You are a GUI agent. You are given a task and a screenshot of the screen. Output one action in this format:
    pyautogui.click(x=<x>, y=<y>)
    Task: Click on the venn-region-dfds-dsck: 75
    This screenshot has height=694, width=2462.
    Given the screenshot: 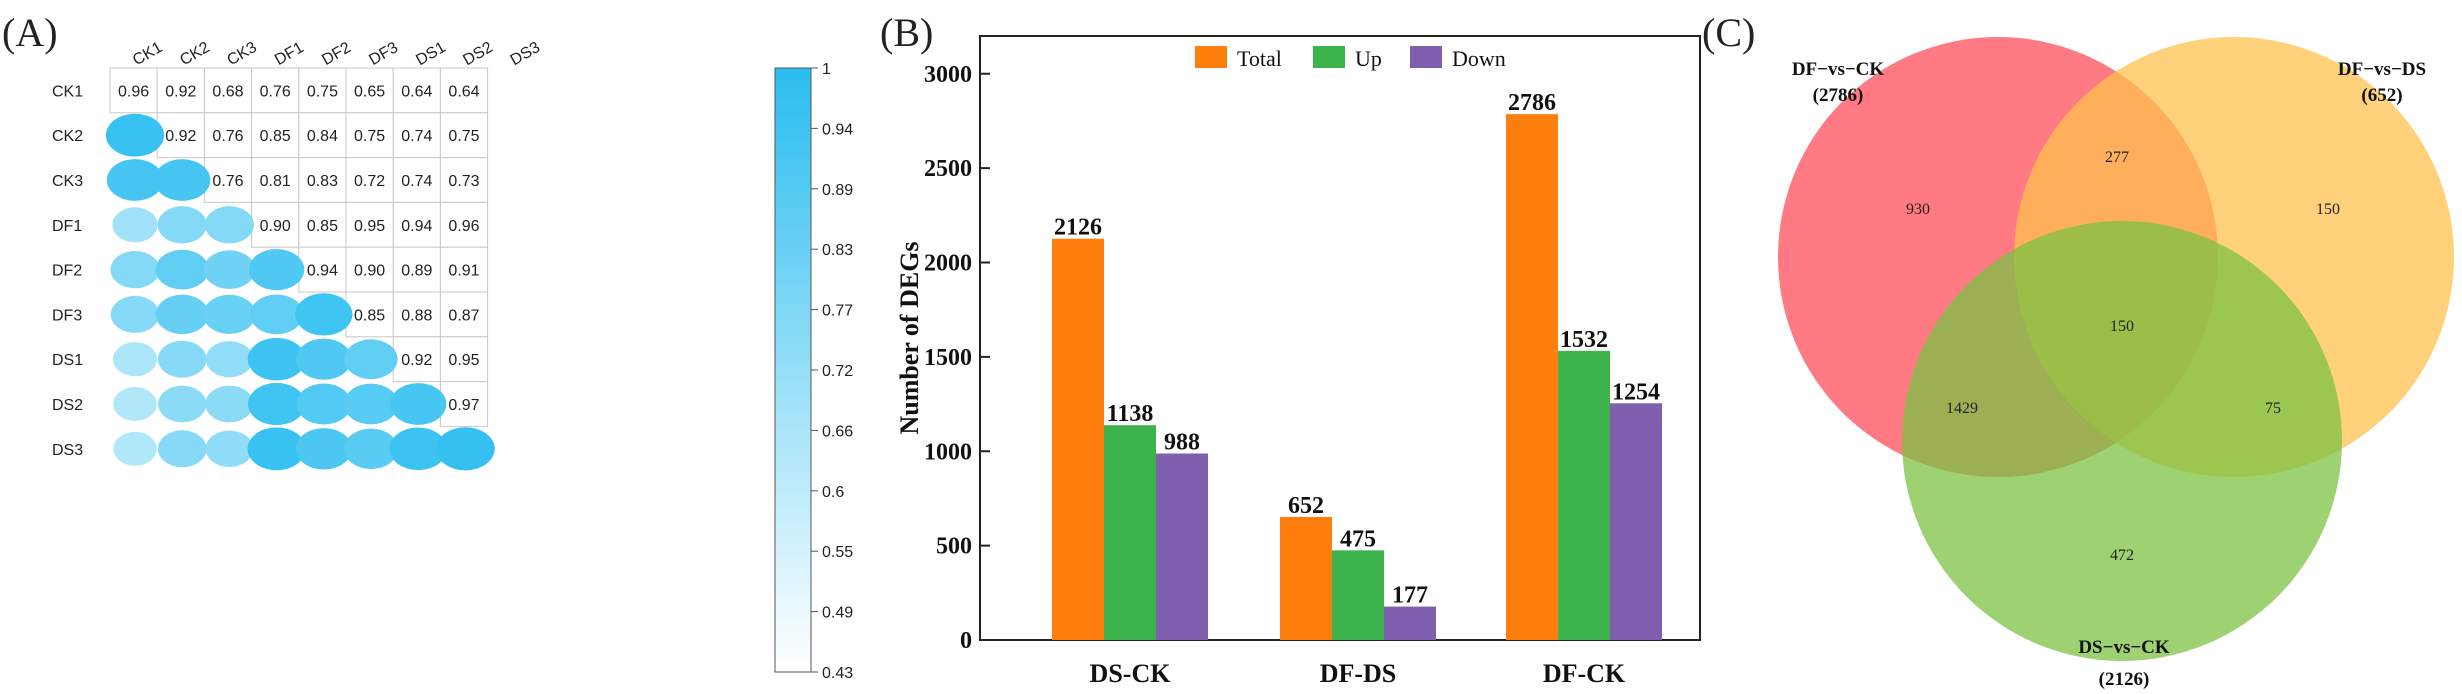 What is the action you would take?
    pyautogui.click(x=2273, y=408)
    